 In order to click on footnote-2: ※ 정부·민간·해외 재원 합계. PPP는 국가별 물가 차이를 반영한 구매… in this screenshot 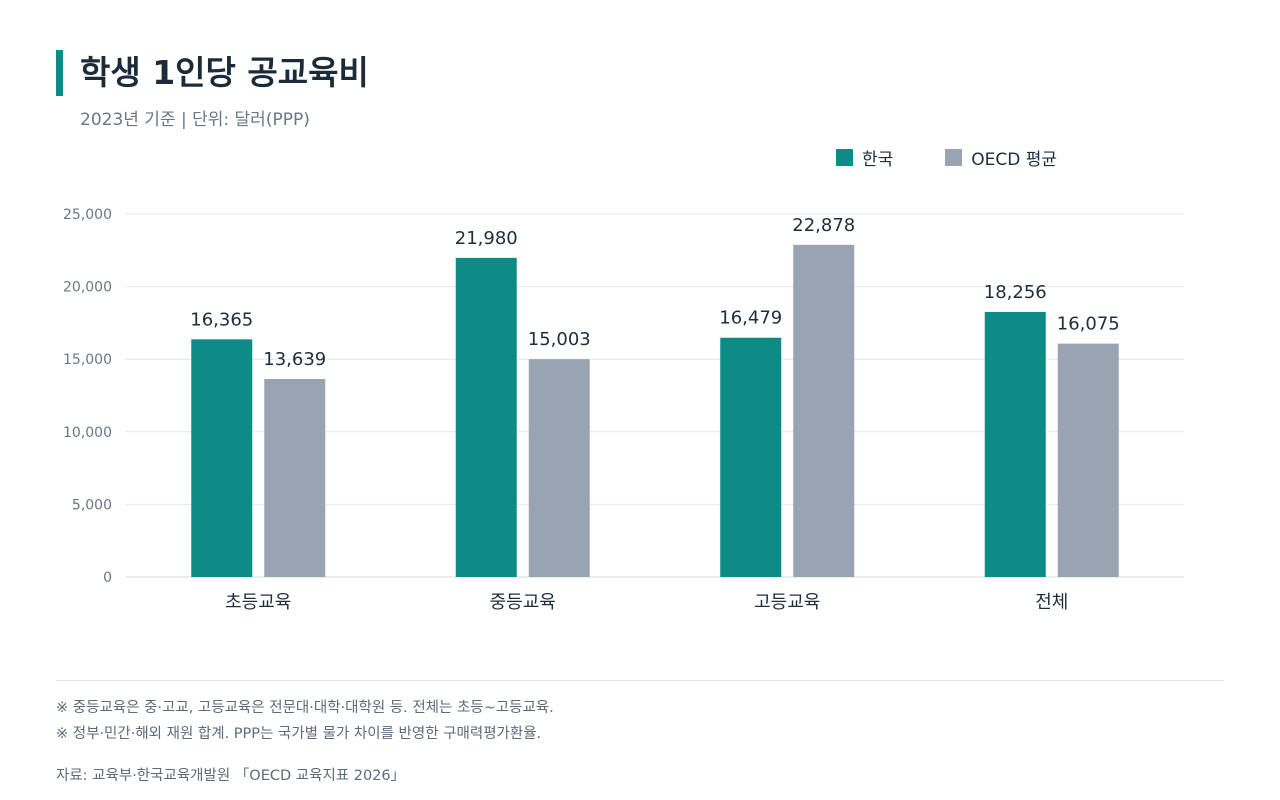, I will do `click(299, 734)`.